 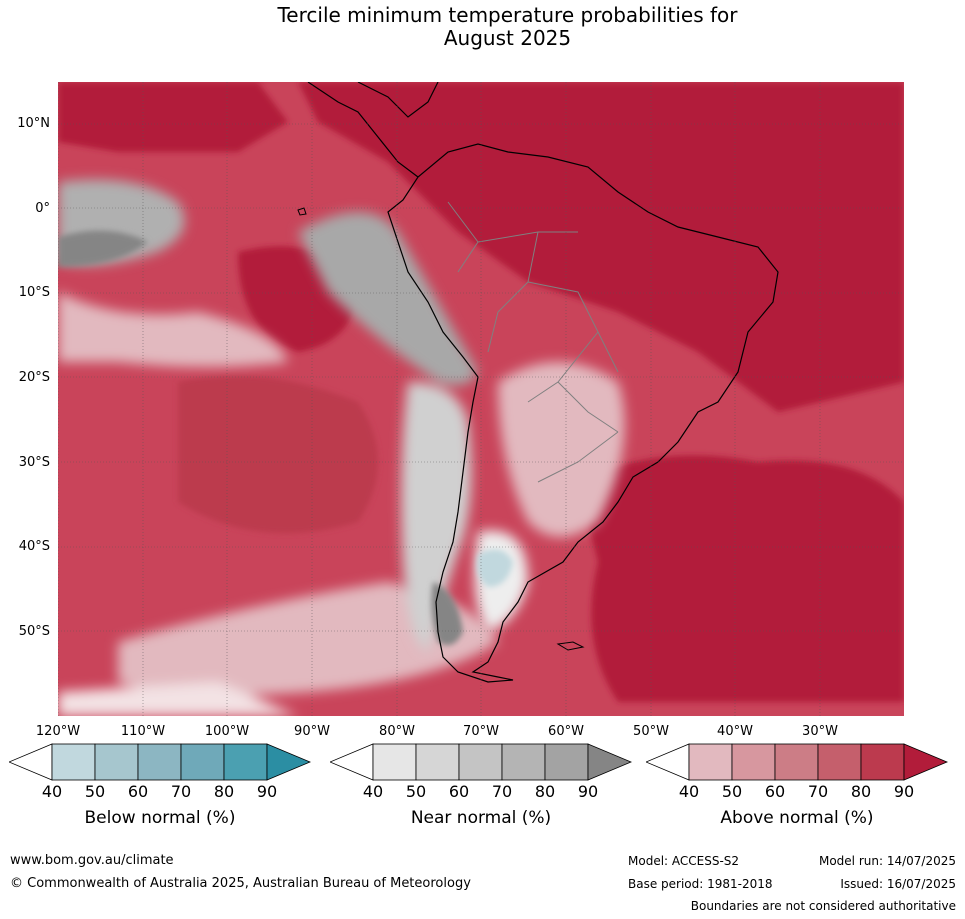 I want to click on lon-label-120w: 120°W, so click(x=58, y=731).